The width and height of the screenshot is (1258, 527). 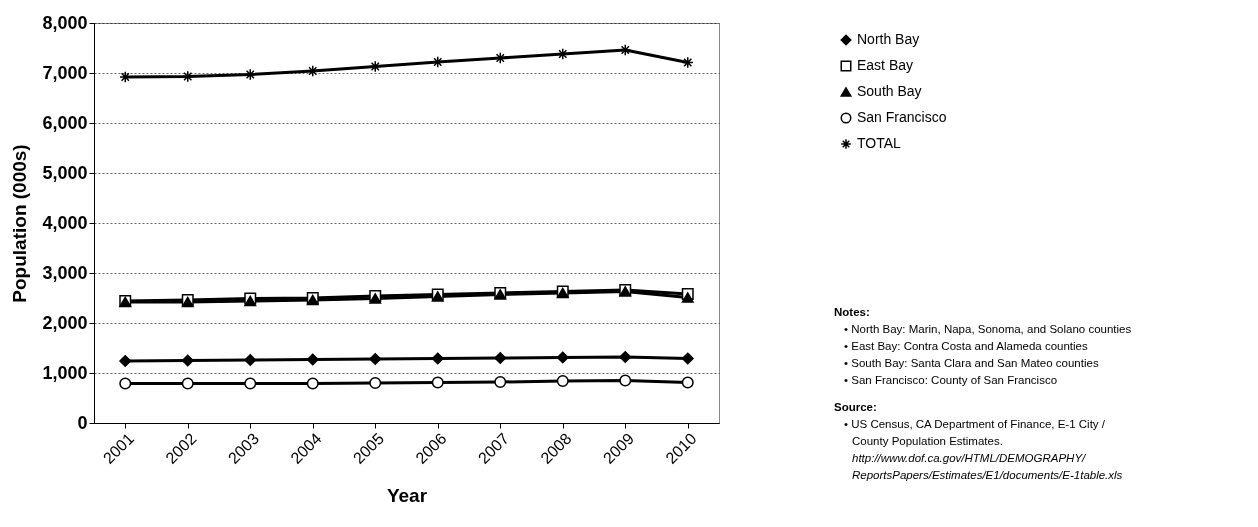 I want to click on source-note: Source:, so click(x=855, y=407).